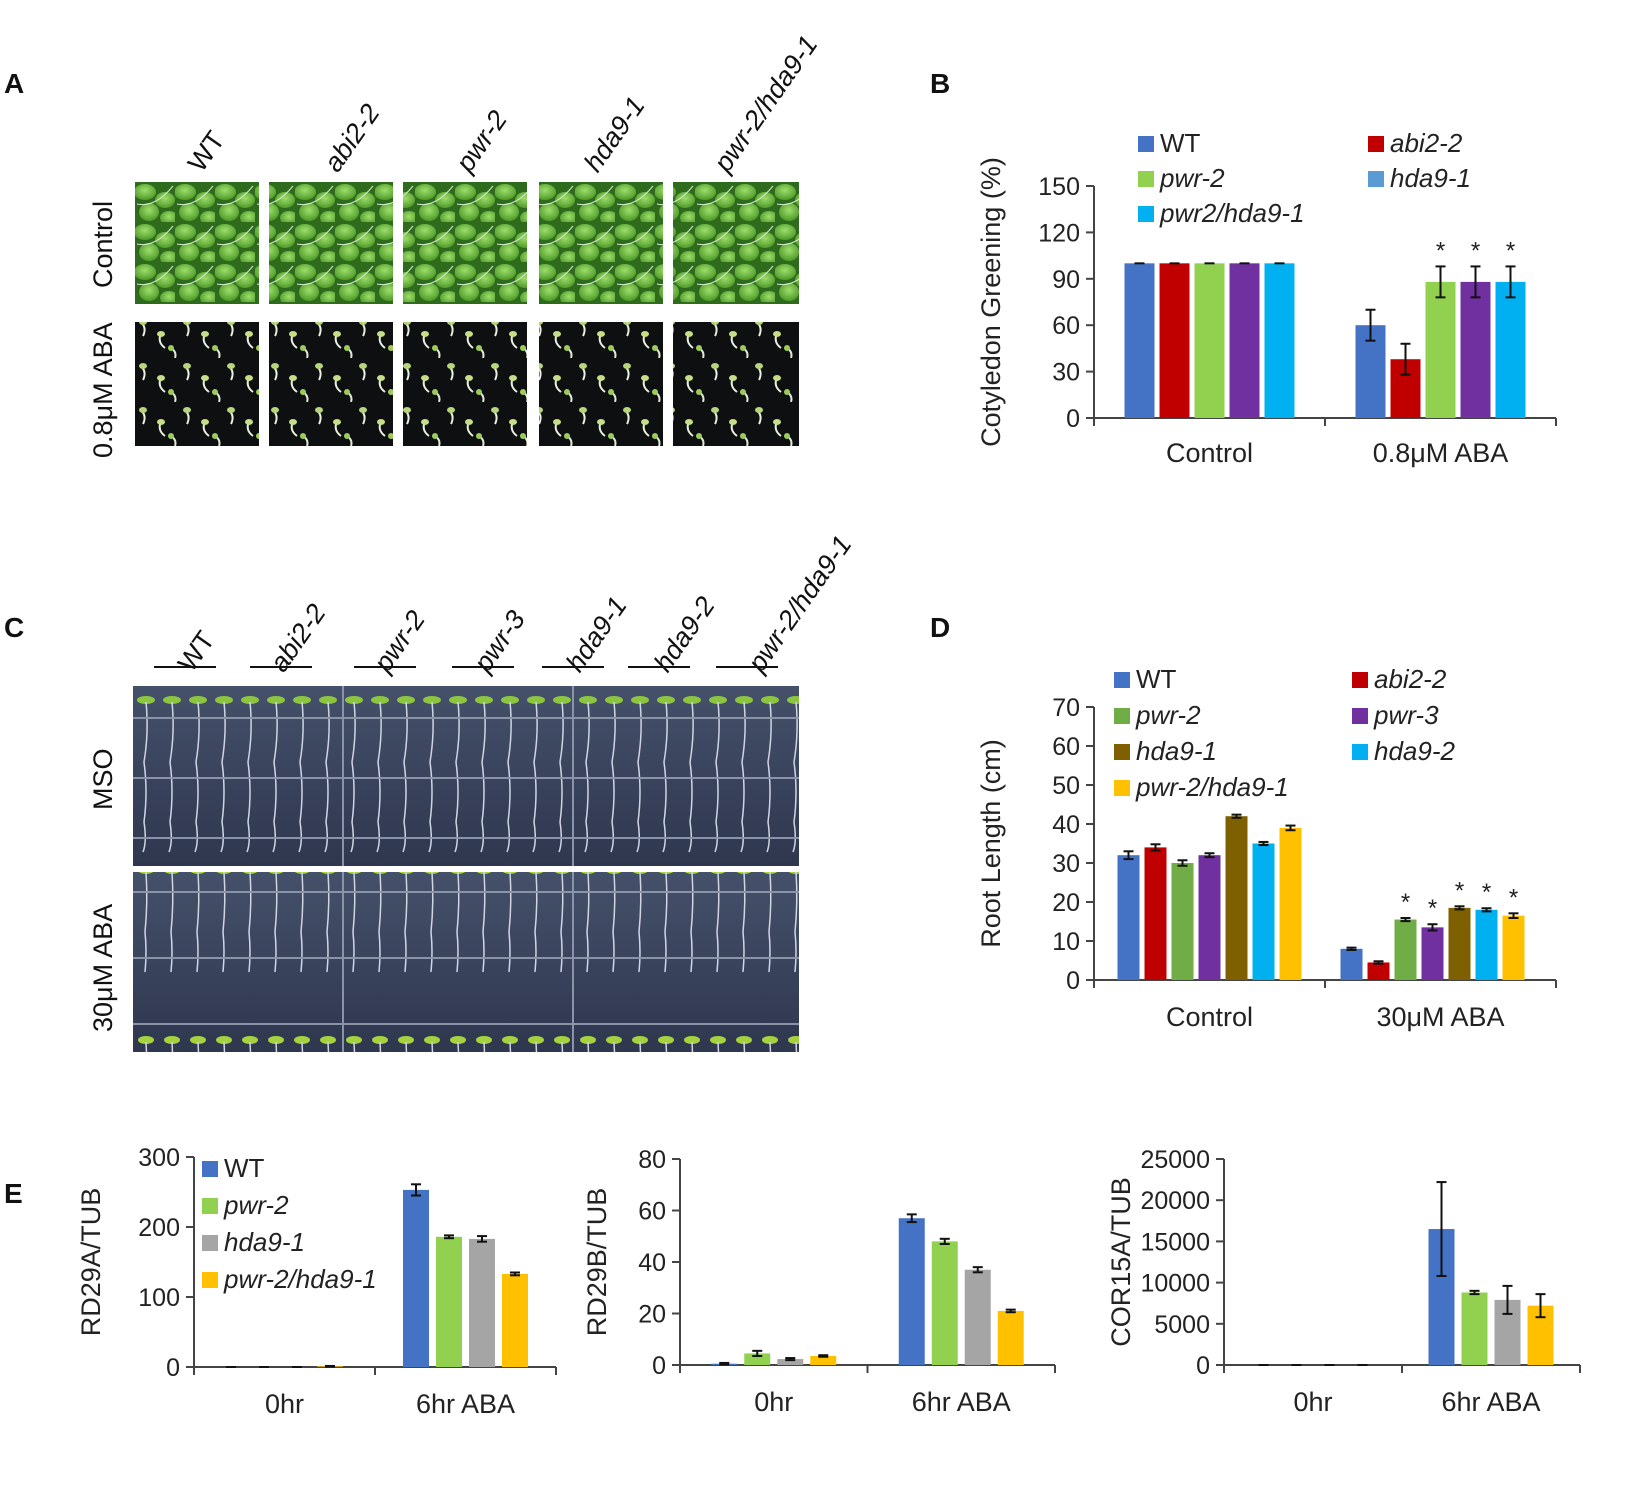 The width and height of the screenshot is (1650, 1491). Describe the element at coordinates (1440, 1017) in the screenshot. I see `x-category-label: 30μM ABA` at that location.